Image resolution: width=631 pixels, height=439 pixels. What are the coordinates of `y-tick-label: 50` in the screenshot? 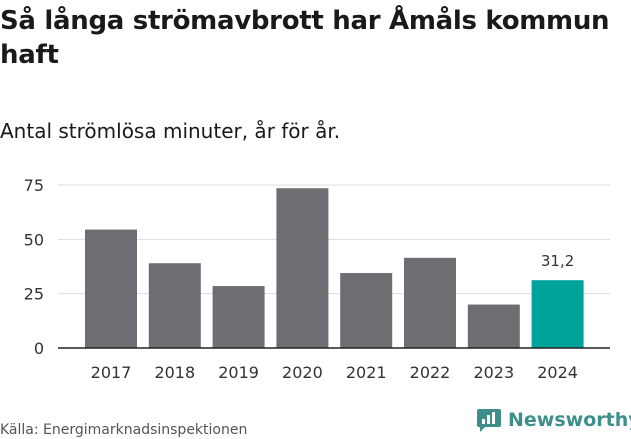 It's located at (34, 239).